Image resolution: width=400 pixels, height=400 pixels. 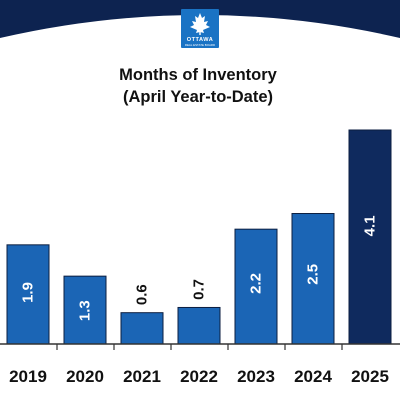 What do you see at coordinates (142, 328) in the screenshot?
I see `bar-2021` at bounding box center [142, 328].